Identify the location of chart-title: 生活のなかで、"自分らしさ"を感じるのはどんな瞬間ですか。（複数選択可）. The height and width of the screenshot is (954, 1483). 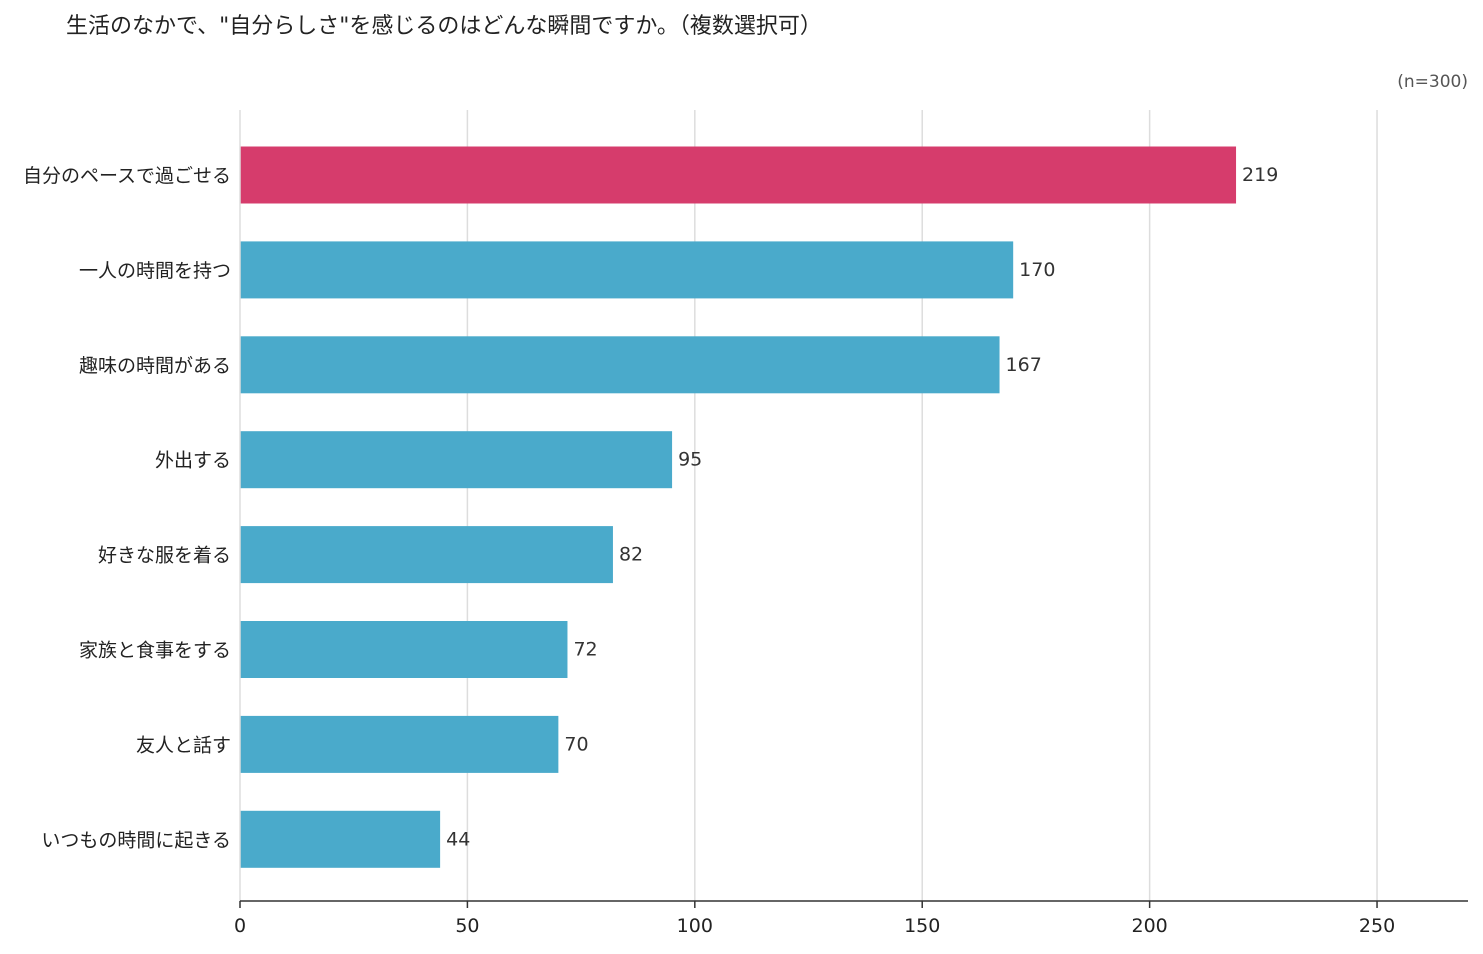
(444, 26).